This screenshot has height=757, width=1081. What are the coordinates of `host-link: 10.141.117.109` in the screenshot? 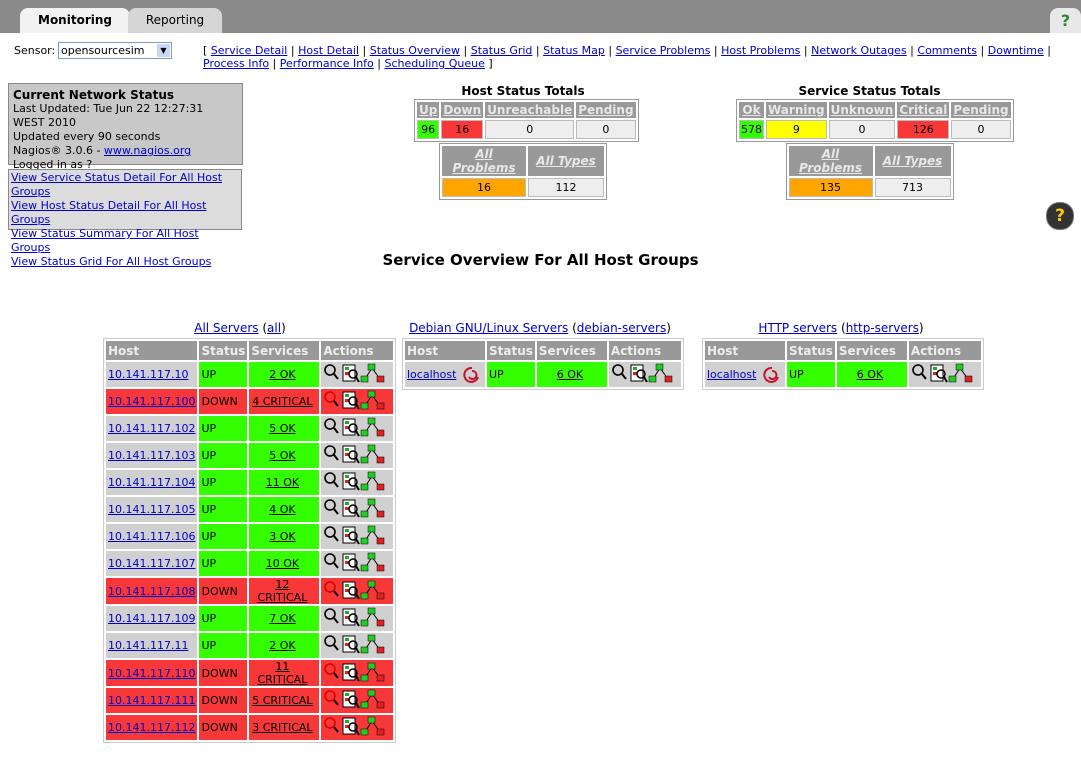 It's located at (152, 618).